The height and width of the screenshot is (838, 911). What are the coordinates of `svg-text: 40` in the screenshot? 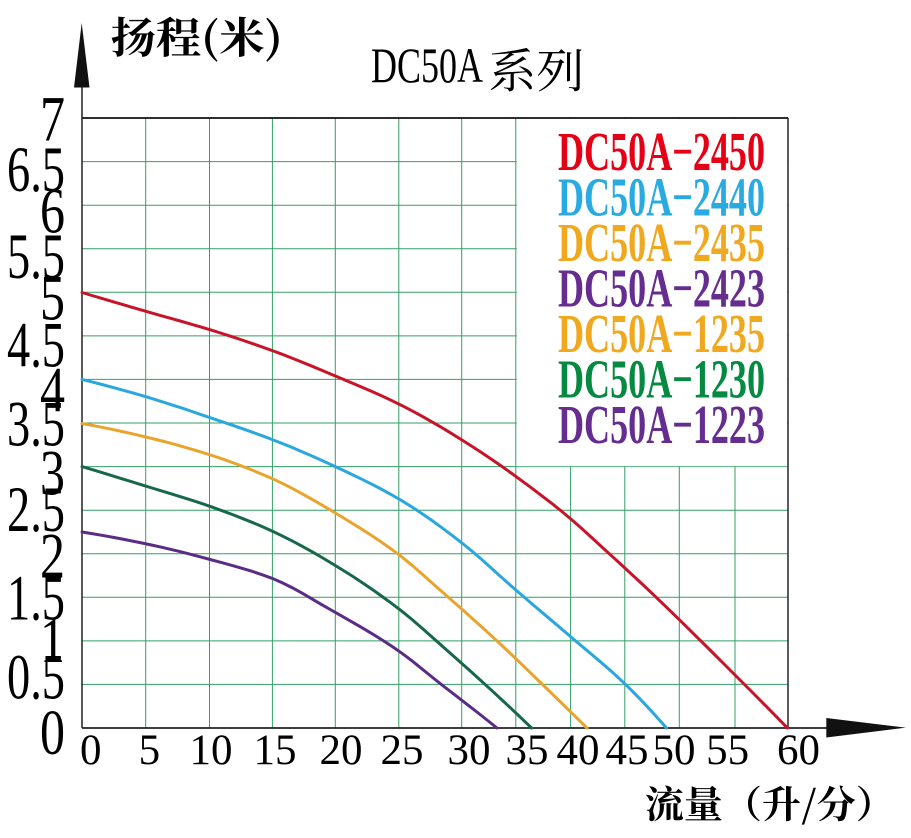 It's located at (578, 750).